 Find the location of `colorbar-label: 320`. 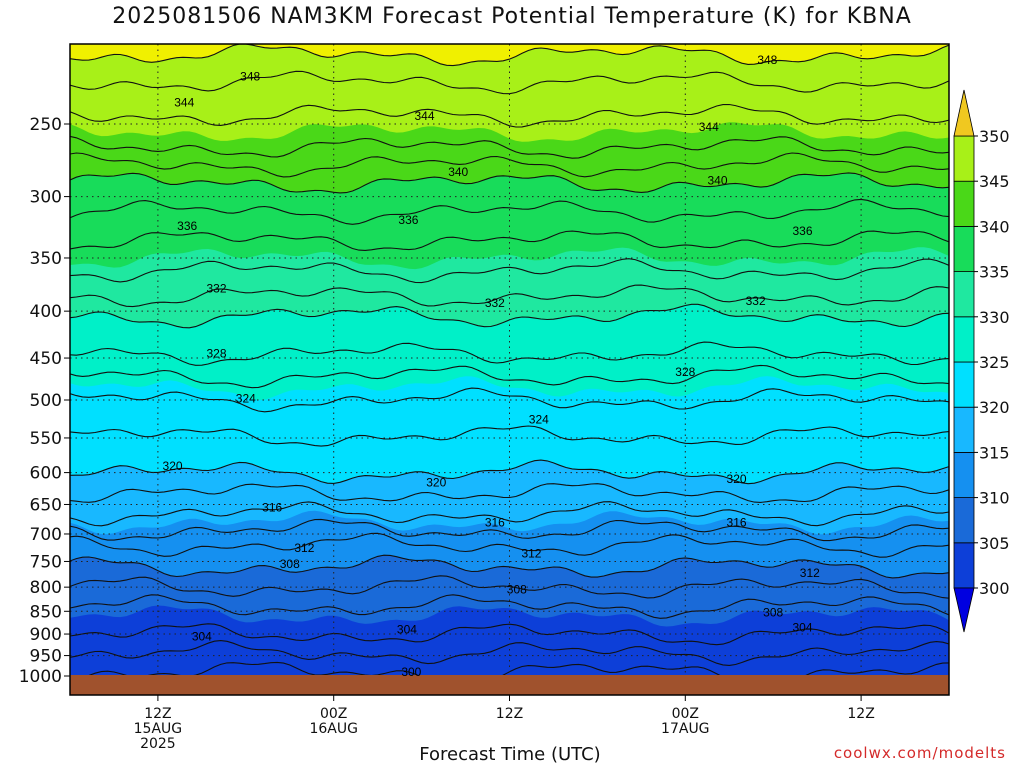

colorbar-label: 320 is located at coordinates (994, 407).